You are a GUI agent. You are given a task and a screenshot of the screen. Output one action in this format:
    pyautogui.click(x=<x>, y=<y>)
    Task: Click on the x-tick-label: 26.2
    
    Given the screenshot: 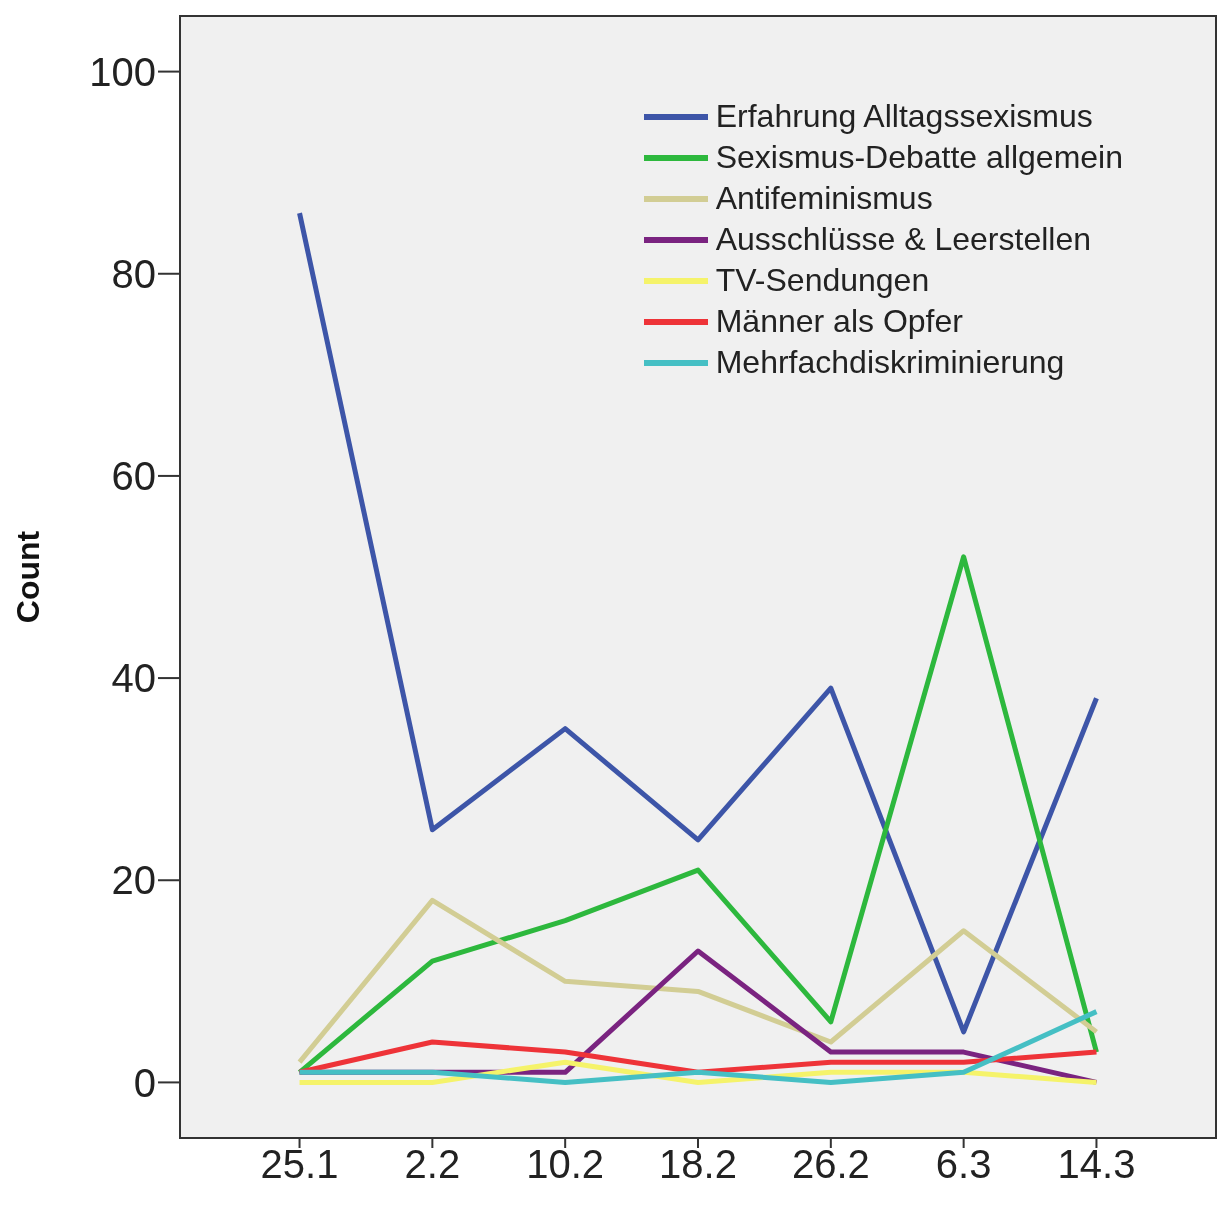 What is the action you would take?
    pyautogui.click(x=830, y=1164)
    